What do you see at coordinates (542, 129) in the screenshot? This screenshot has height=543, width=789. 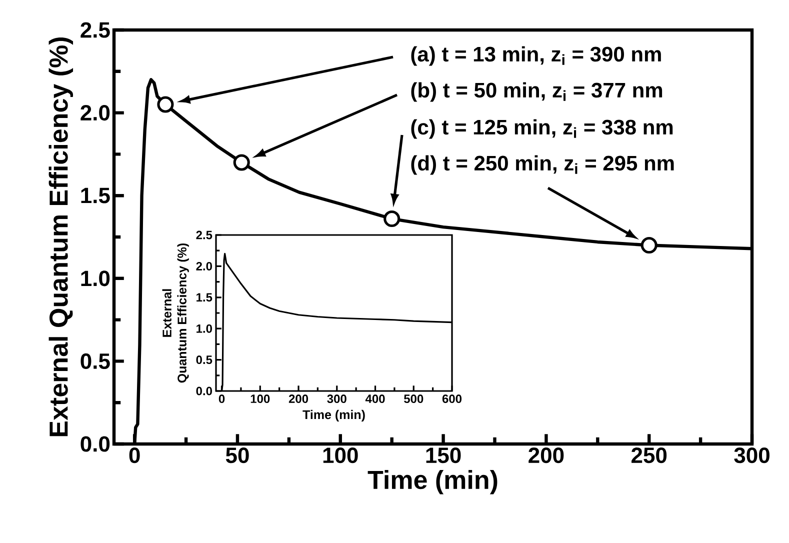 I see `annotation: (c) t = 125 min, z$_{i}$ = 338 nm` at bounding box center [542, 129].